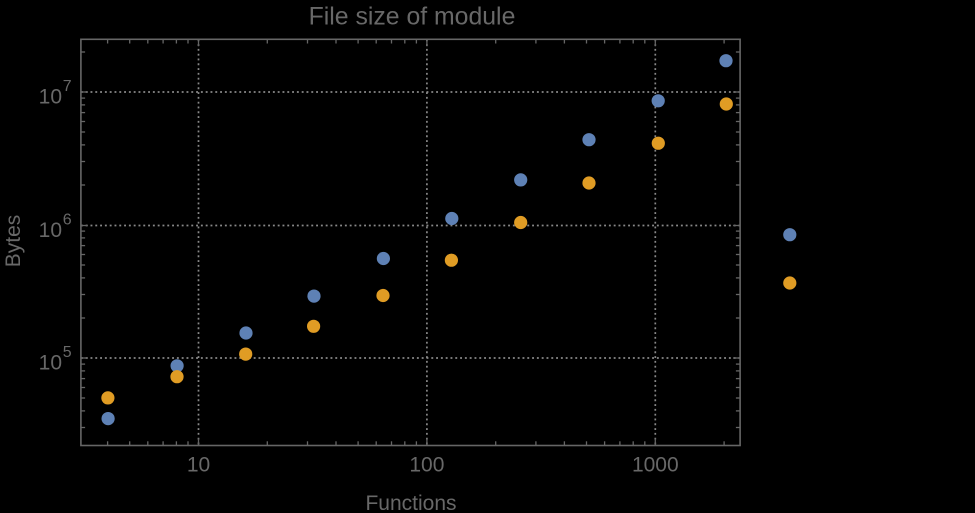 This screenshot has height=513, width=975. I want to click on svg-text: 6, so click(67, 220).